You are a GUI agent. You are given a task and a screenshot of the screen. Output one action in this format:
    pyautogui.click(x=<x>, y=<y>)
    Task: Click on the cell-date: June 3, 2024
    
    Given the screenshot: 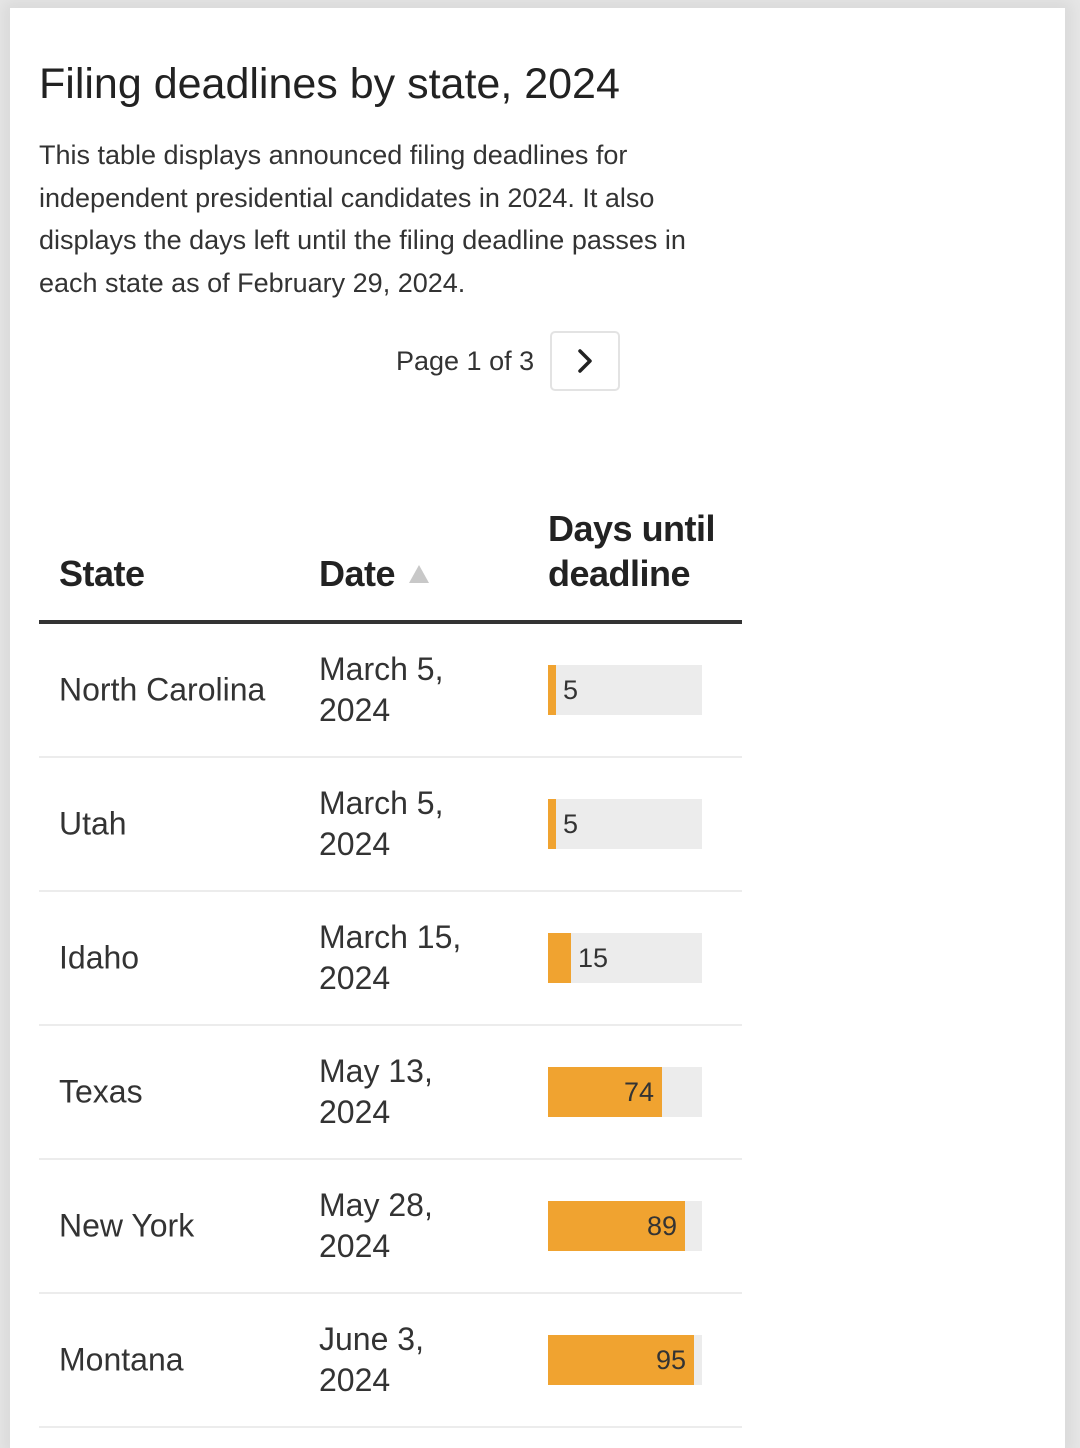 What is the action you would take?
    pyautogui.click(x=371, y=1359)
    